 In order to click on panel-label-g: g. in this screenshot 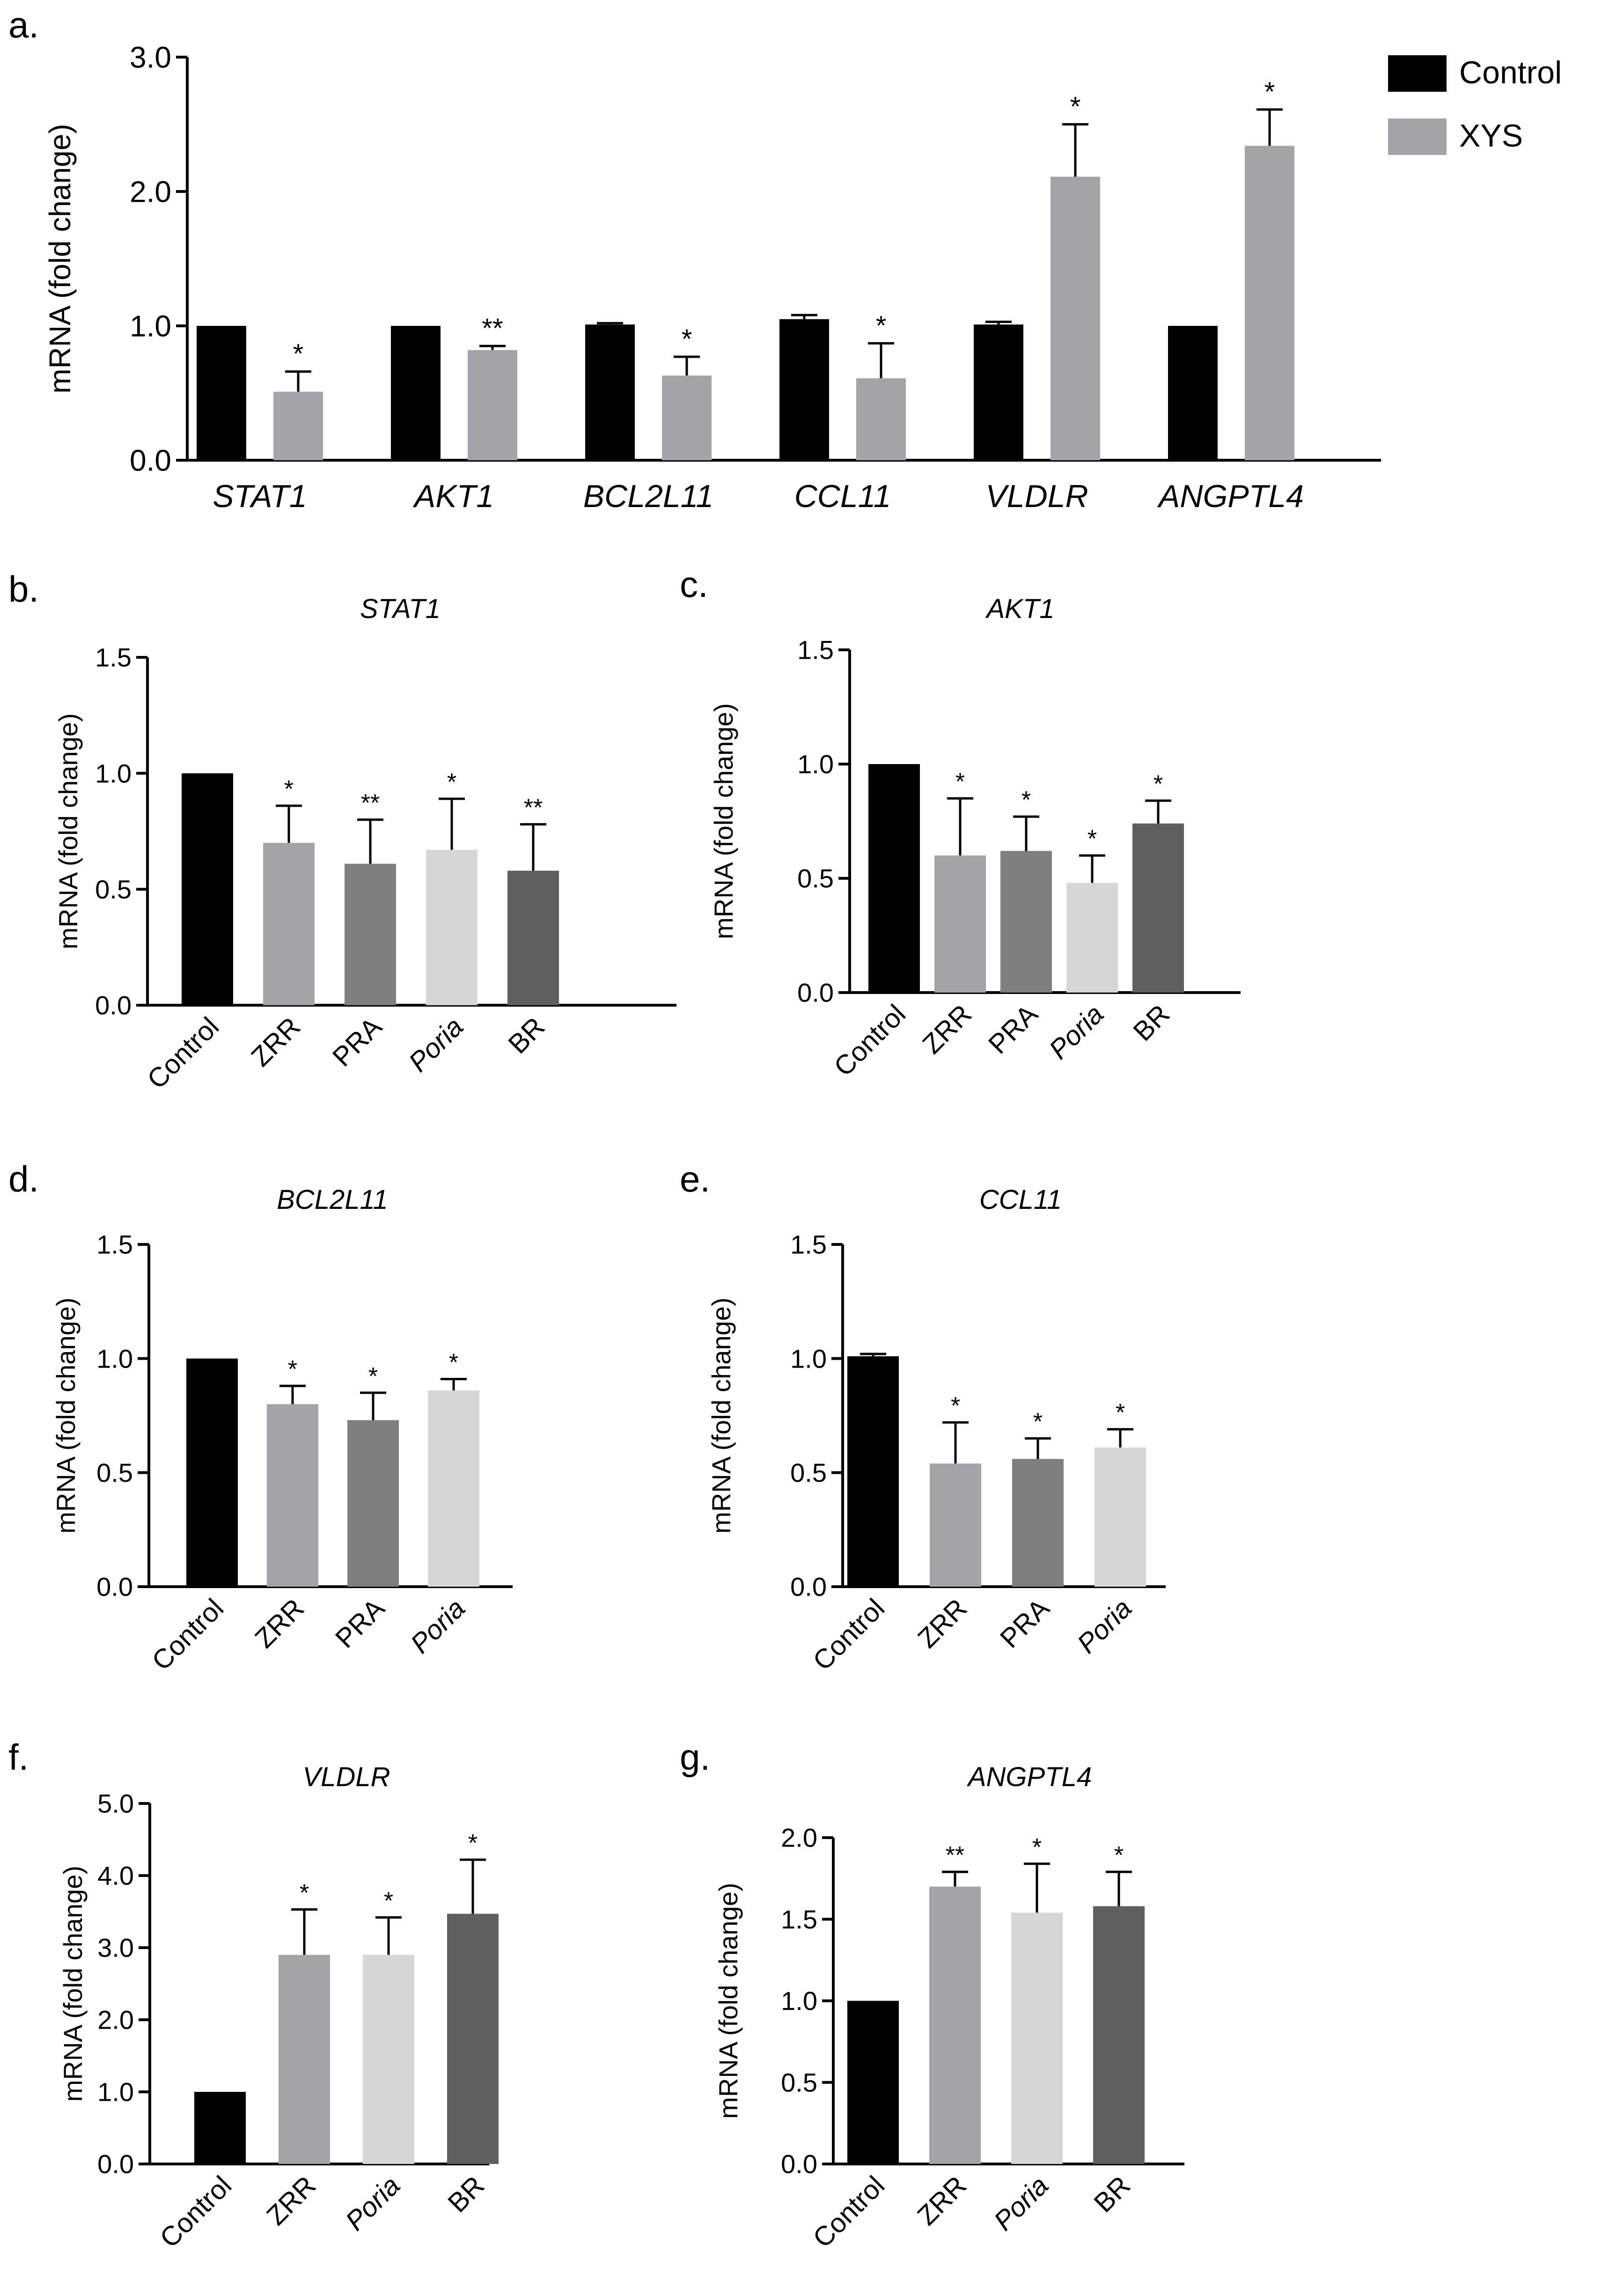, I will do `click(695, 1757)`.